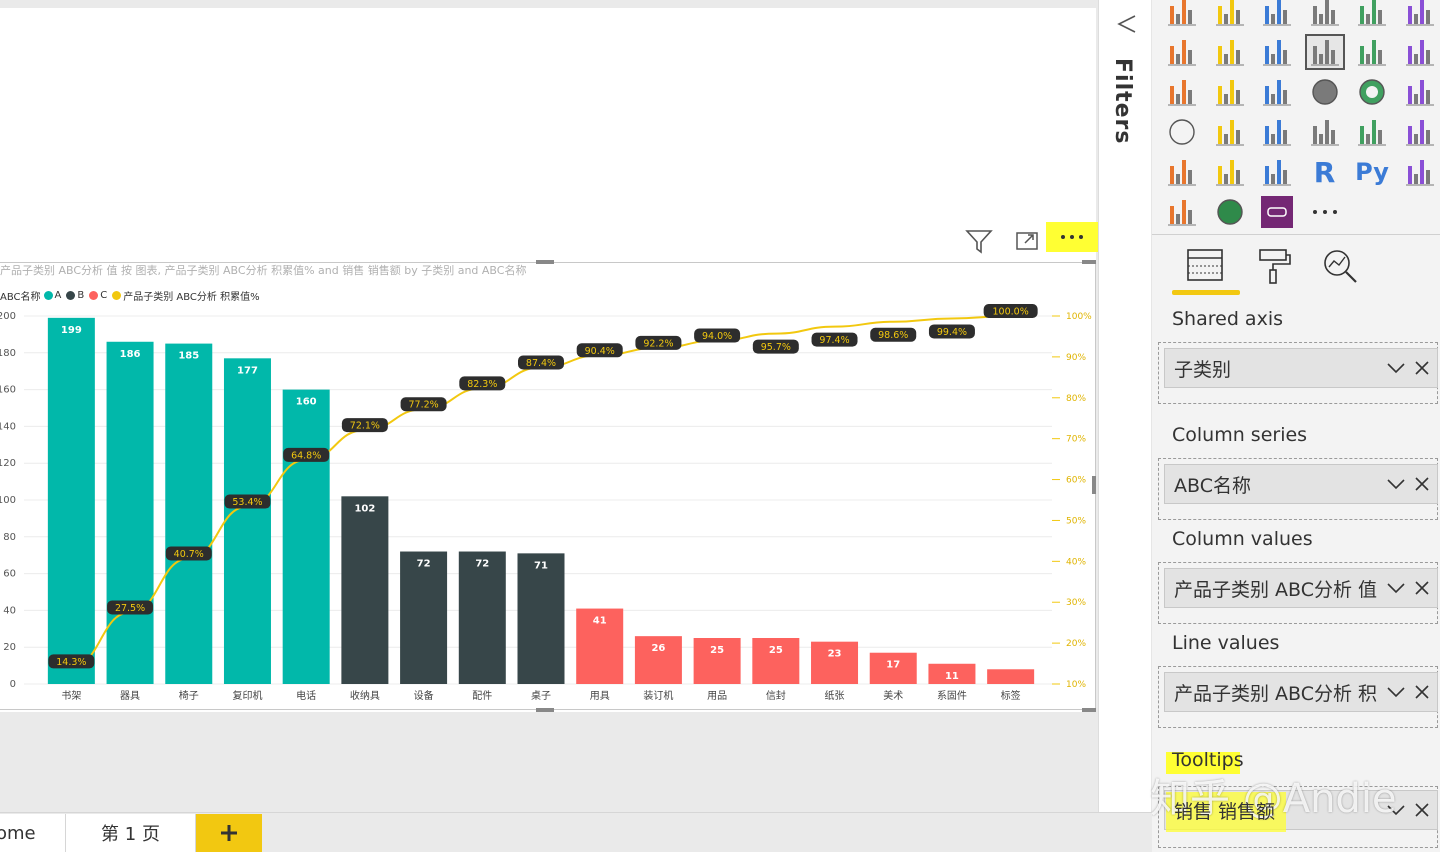 This screenshot has height=852, width=1440. What do you see at coordinates (658, 343) in the screenshot?
I see `line-data-label: 92.2%` at bounding box center [658, 343].